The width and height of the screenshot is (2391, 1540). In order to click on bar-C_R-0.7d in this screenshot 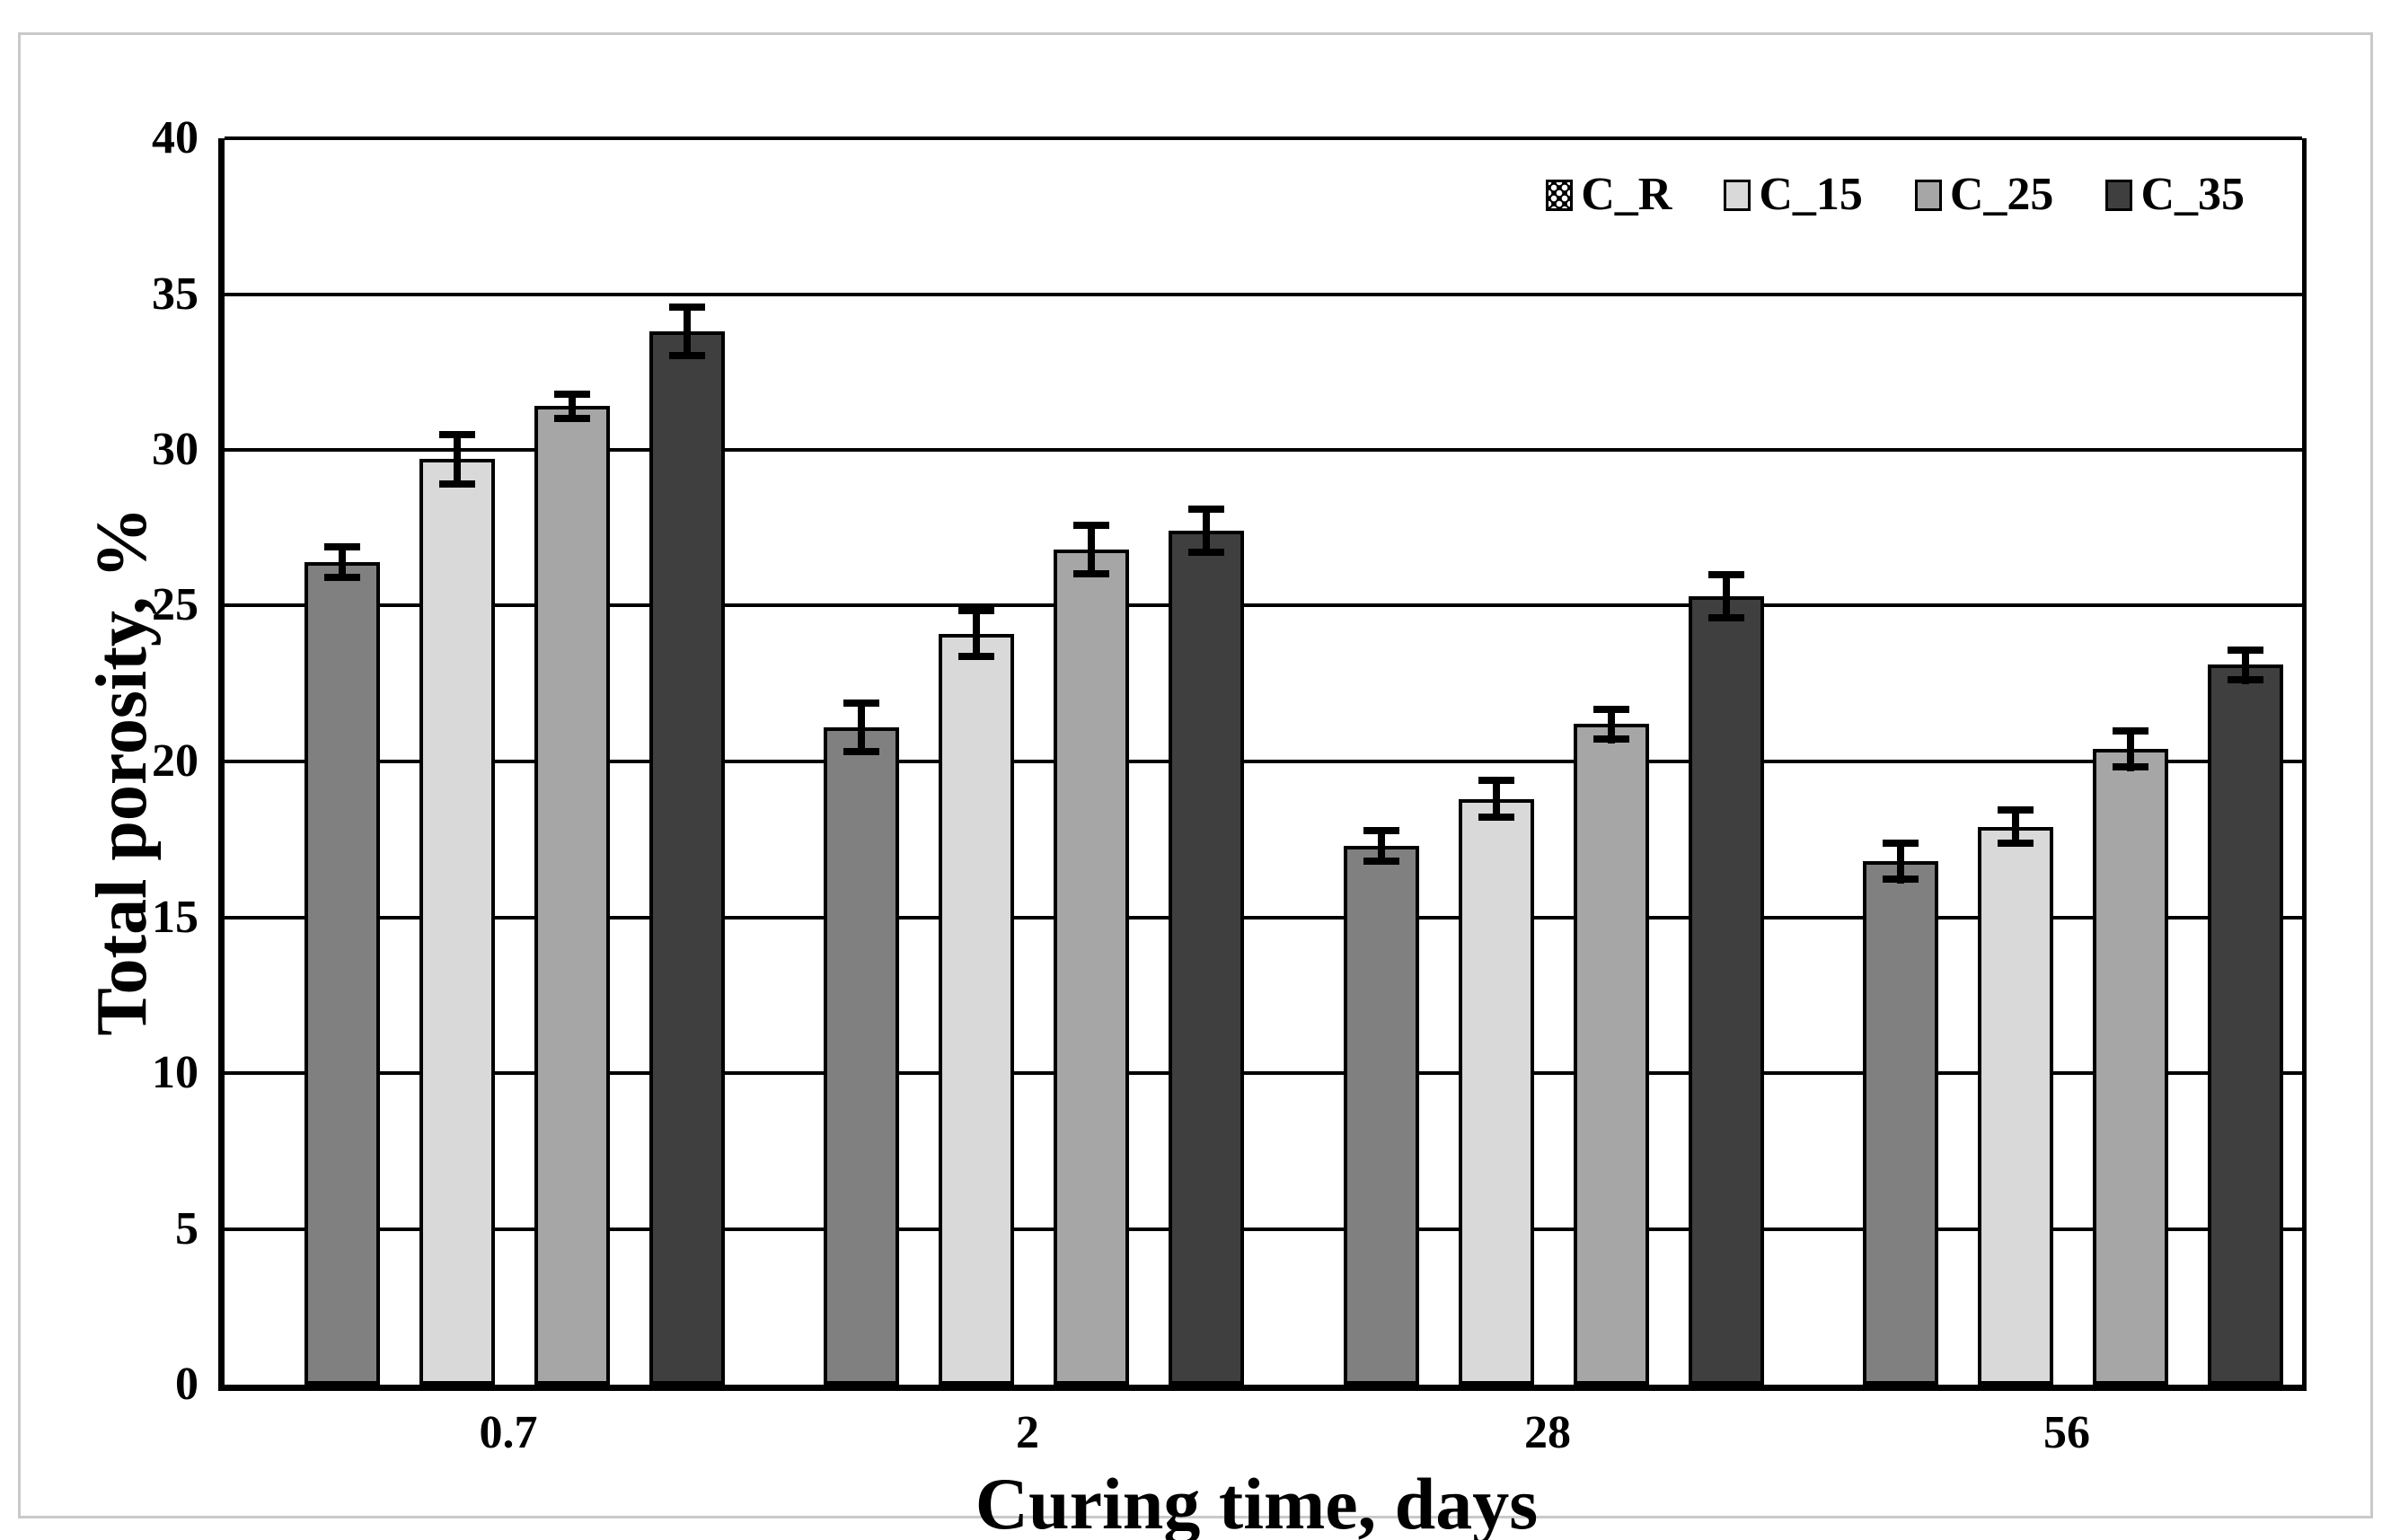, I will do `click(342, 973)`.